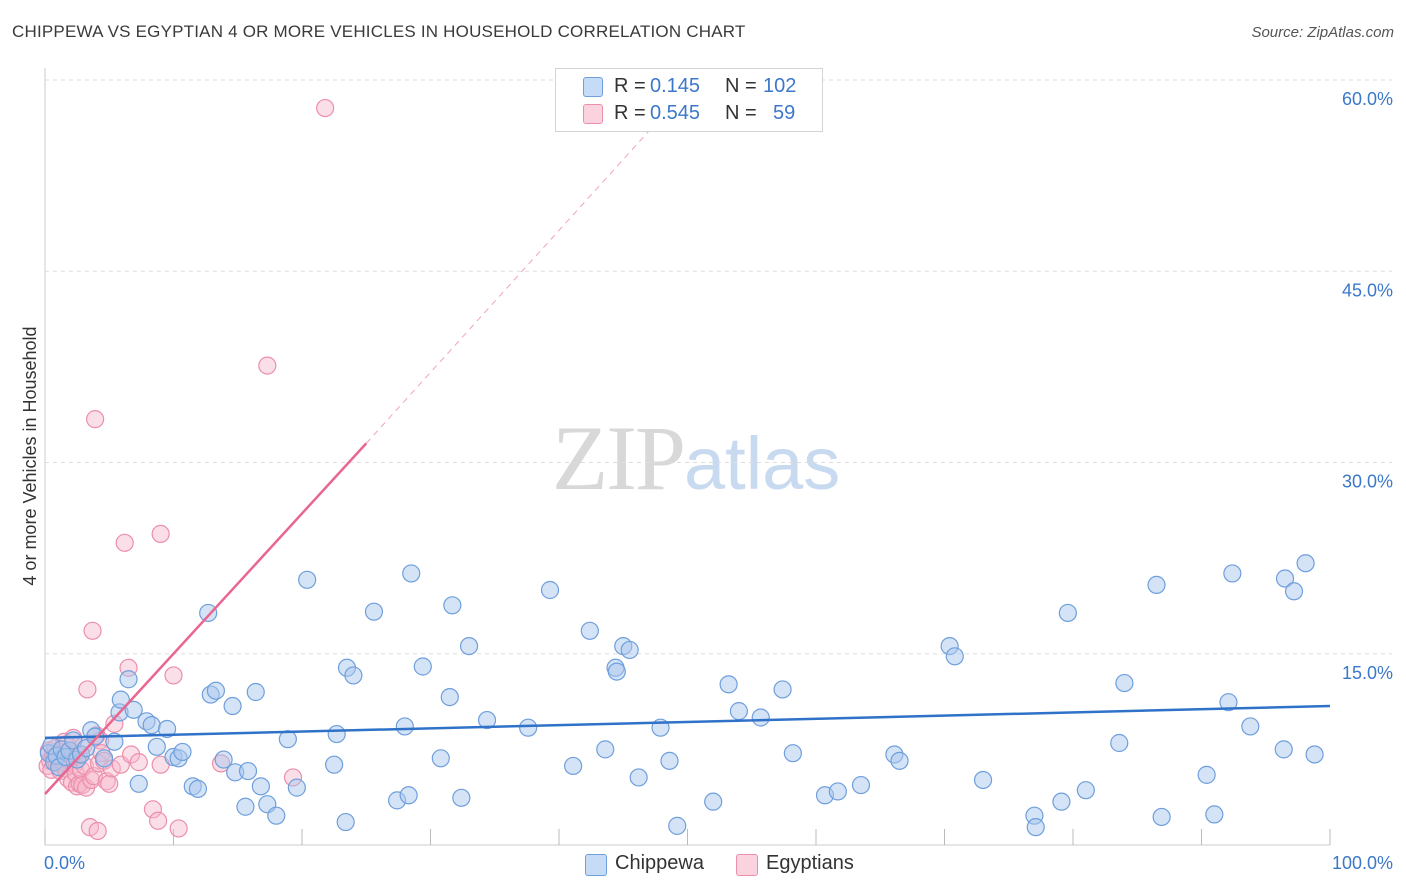 The image size is (1406, 892). What do you see at coordinates (593, 87) in the screenshot?
I see `chippewa-swatch` at bounding box center [593, 87].